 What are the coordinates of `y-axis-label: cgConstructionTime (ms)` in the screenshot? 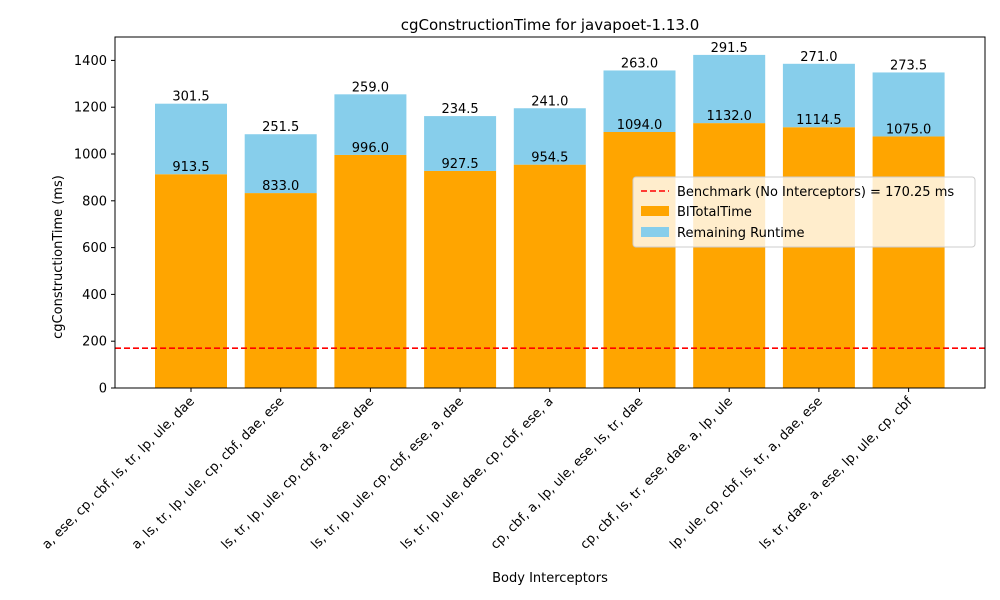 It's located at (58, 257).